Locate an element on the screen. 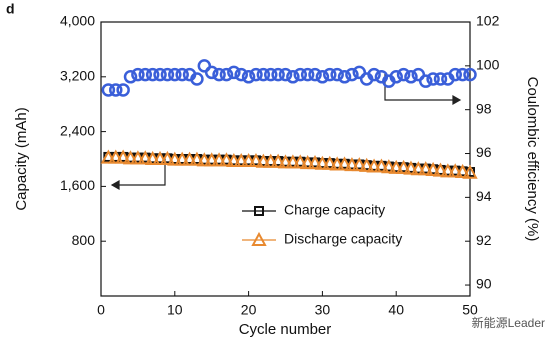 This screenshot has width=550, height=350. y-tick-label: 1,600 is located at coordinates (77, 185).